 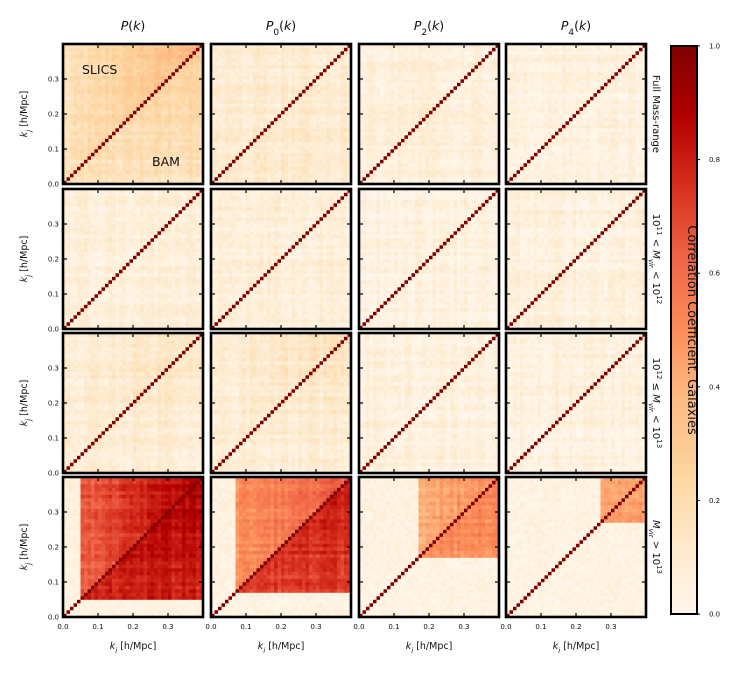 What do you see at coordinates (655, 114) in the screenshot?
I see `row-label: Full Mass-range` at bounding box center [655, 114].